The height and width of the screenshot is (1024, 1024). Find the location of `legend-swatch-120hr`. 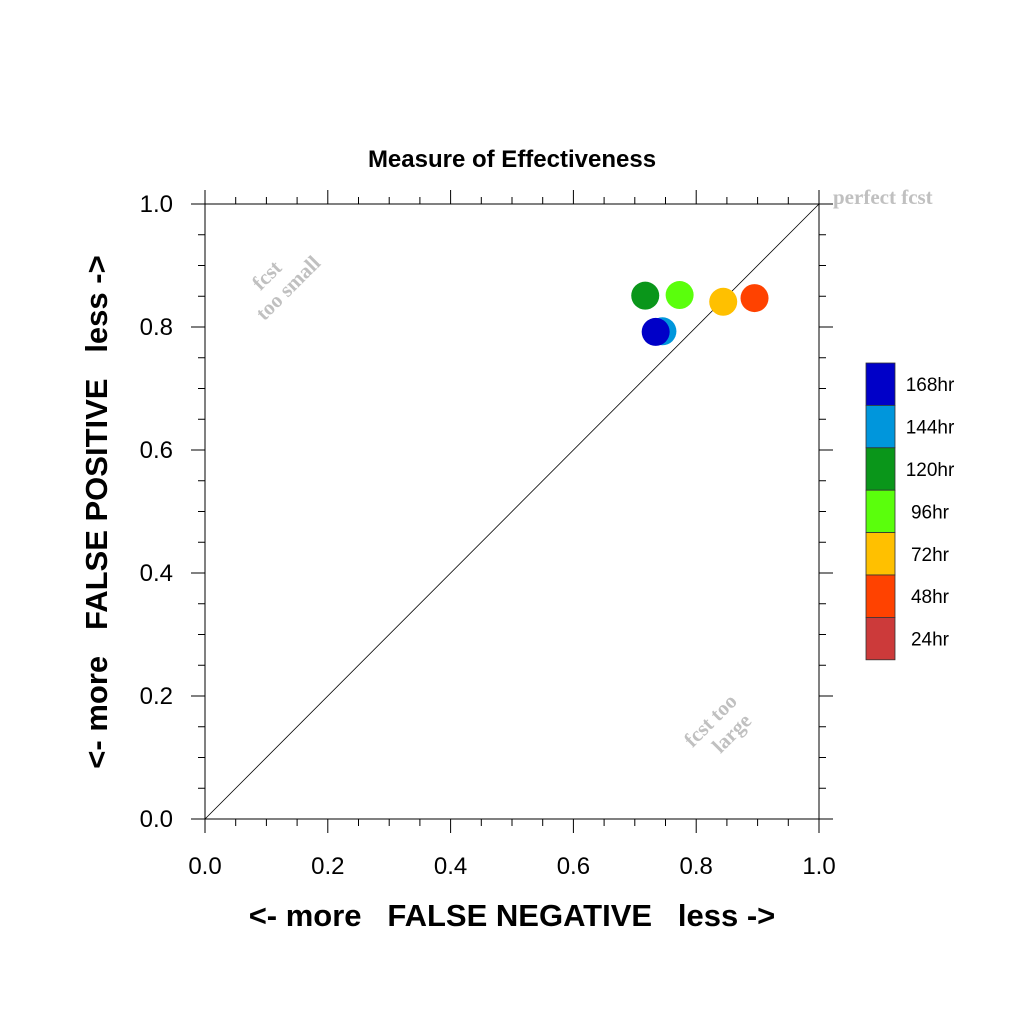

legend-swatch-120hr is located at coordinates (880, 469).